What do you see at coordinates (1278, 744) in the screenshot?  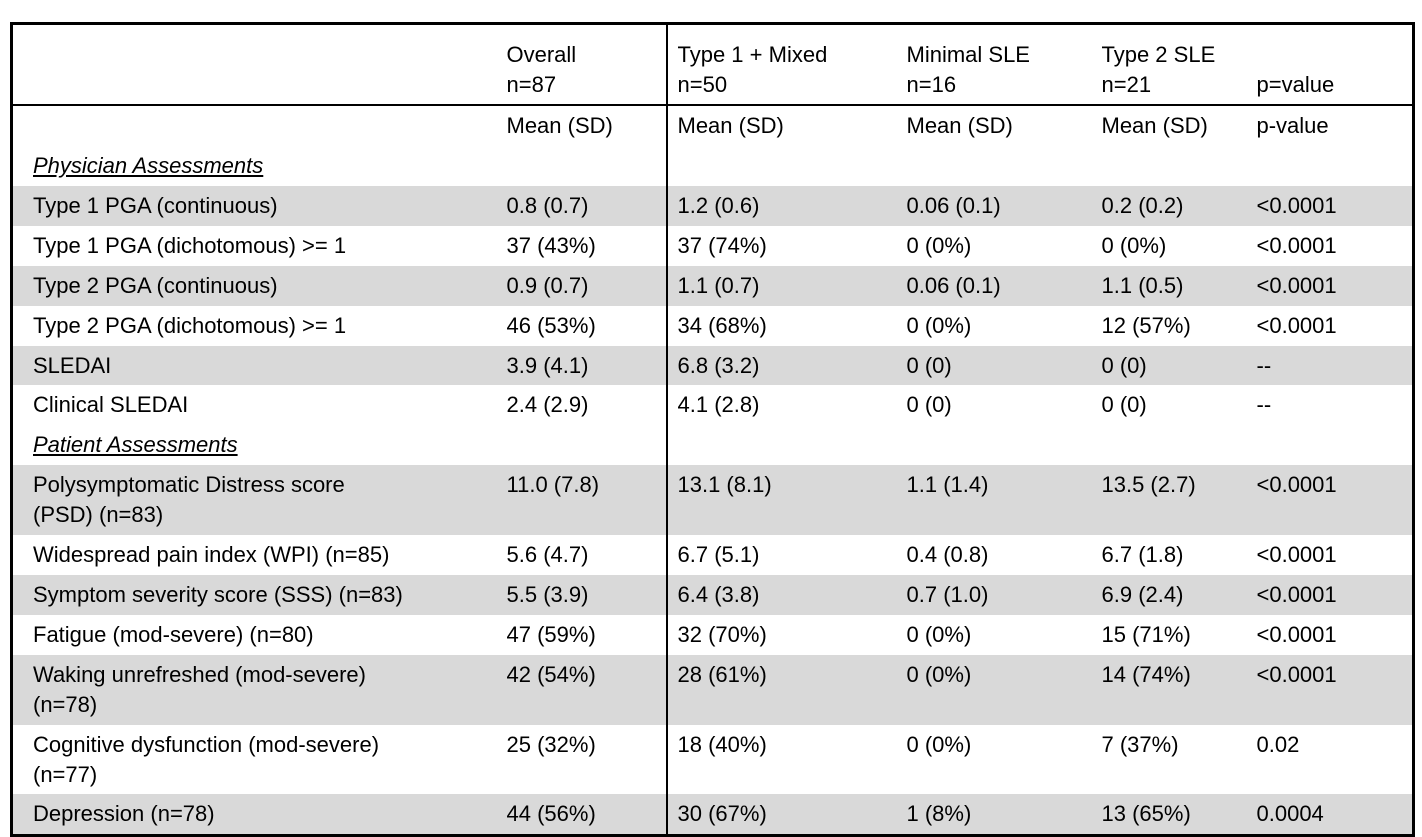 I see `value-cell-pvalue: 0.02` at bounding box center [1278, 744].